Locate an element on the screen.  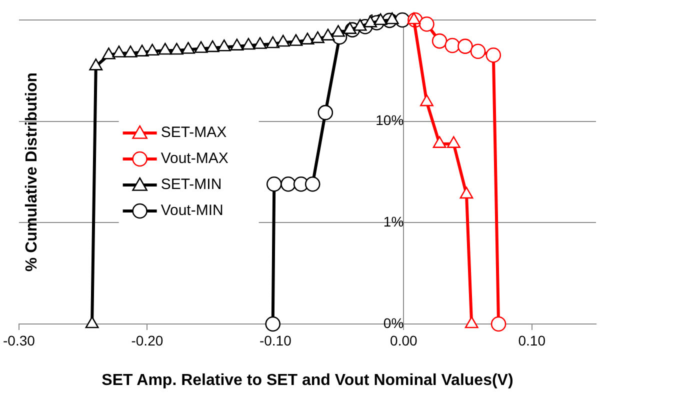
y-tick-label: 0% is located at coordinates (393, 322).